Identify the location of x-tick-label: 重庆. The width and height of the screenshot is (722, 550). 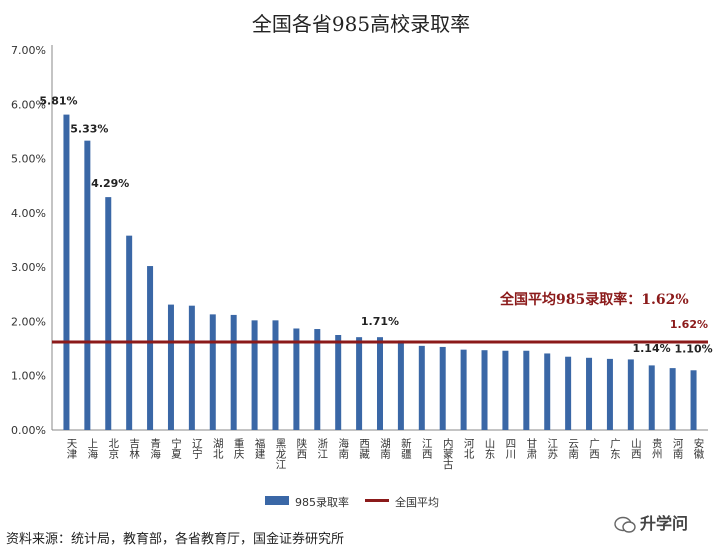
(239, 448).